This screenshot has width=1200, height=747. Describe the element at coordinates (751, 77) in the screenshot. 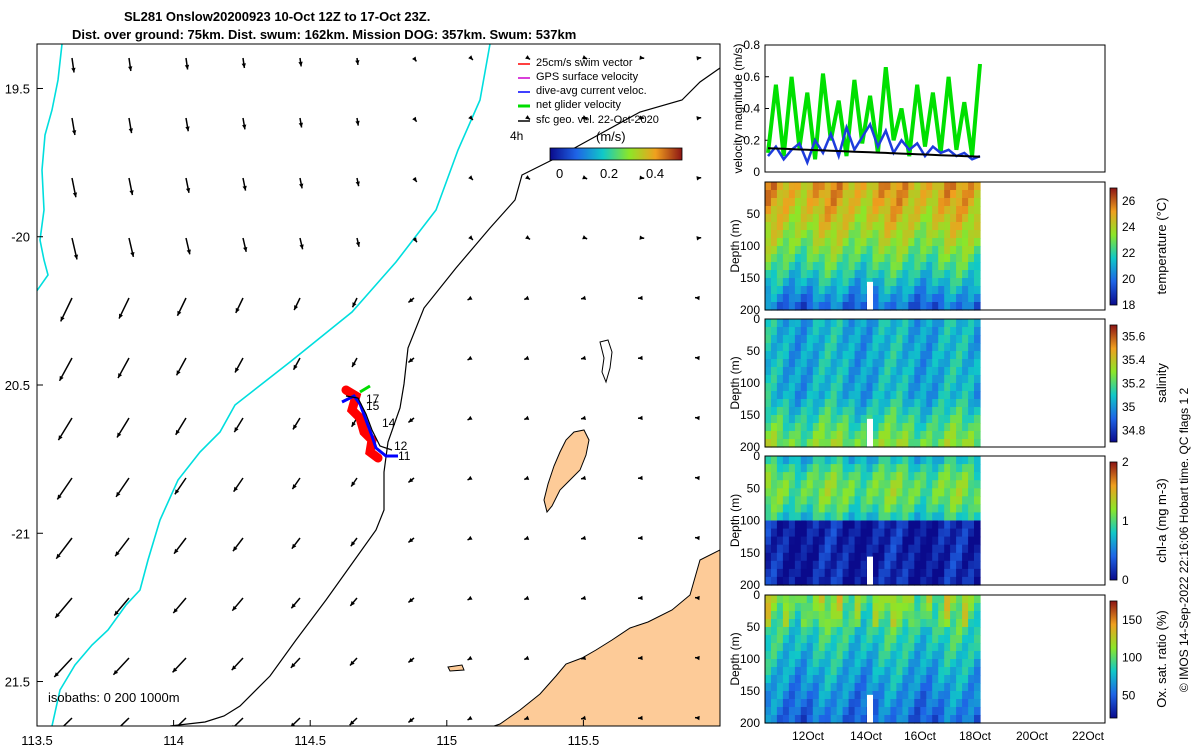

I see `ytick-label: 0.6` at that location.